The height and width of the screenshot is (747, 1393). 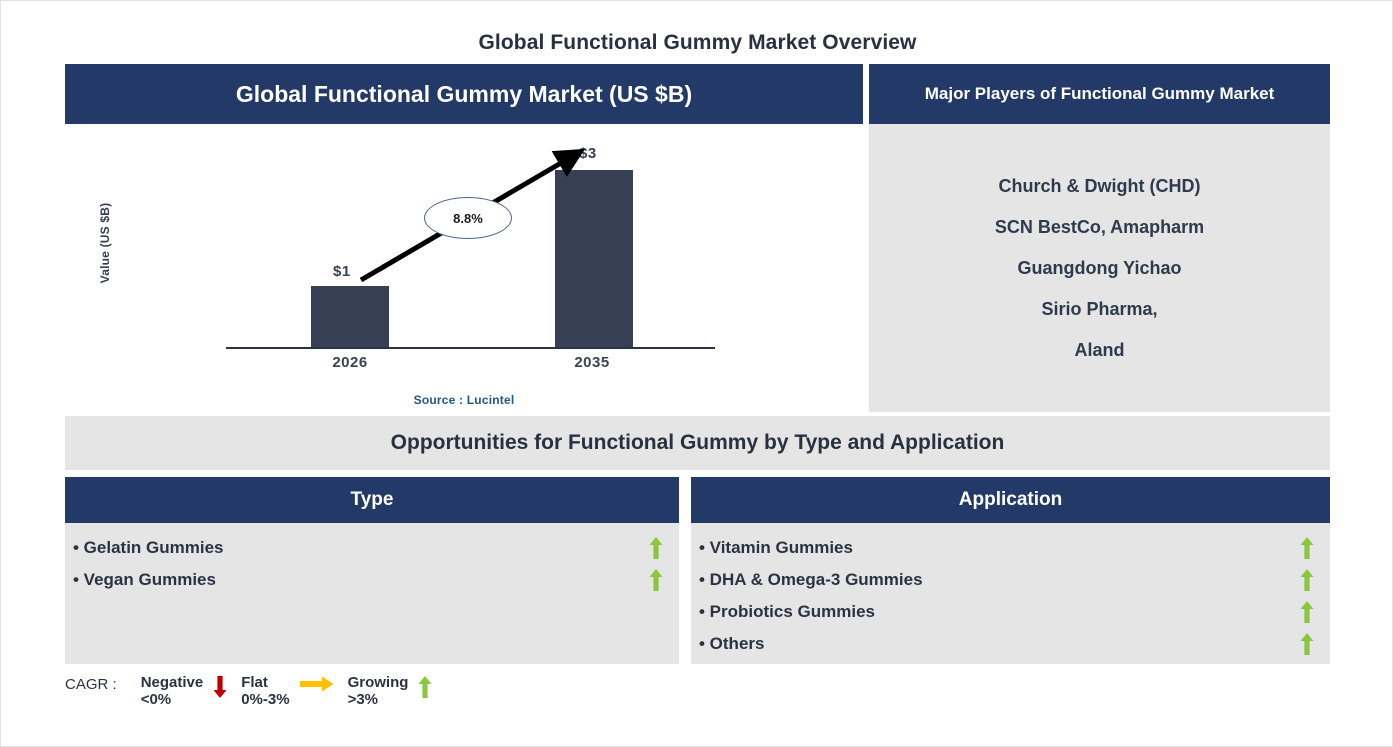 What do you see at coordinates (156, 699) in the screenshot?
I see `legend-negative-range: <0%` at bounding box center [156, 699].